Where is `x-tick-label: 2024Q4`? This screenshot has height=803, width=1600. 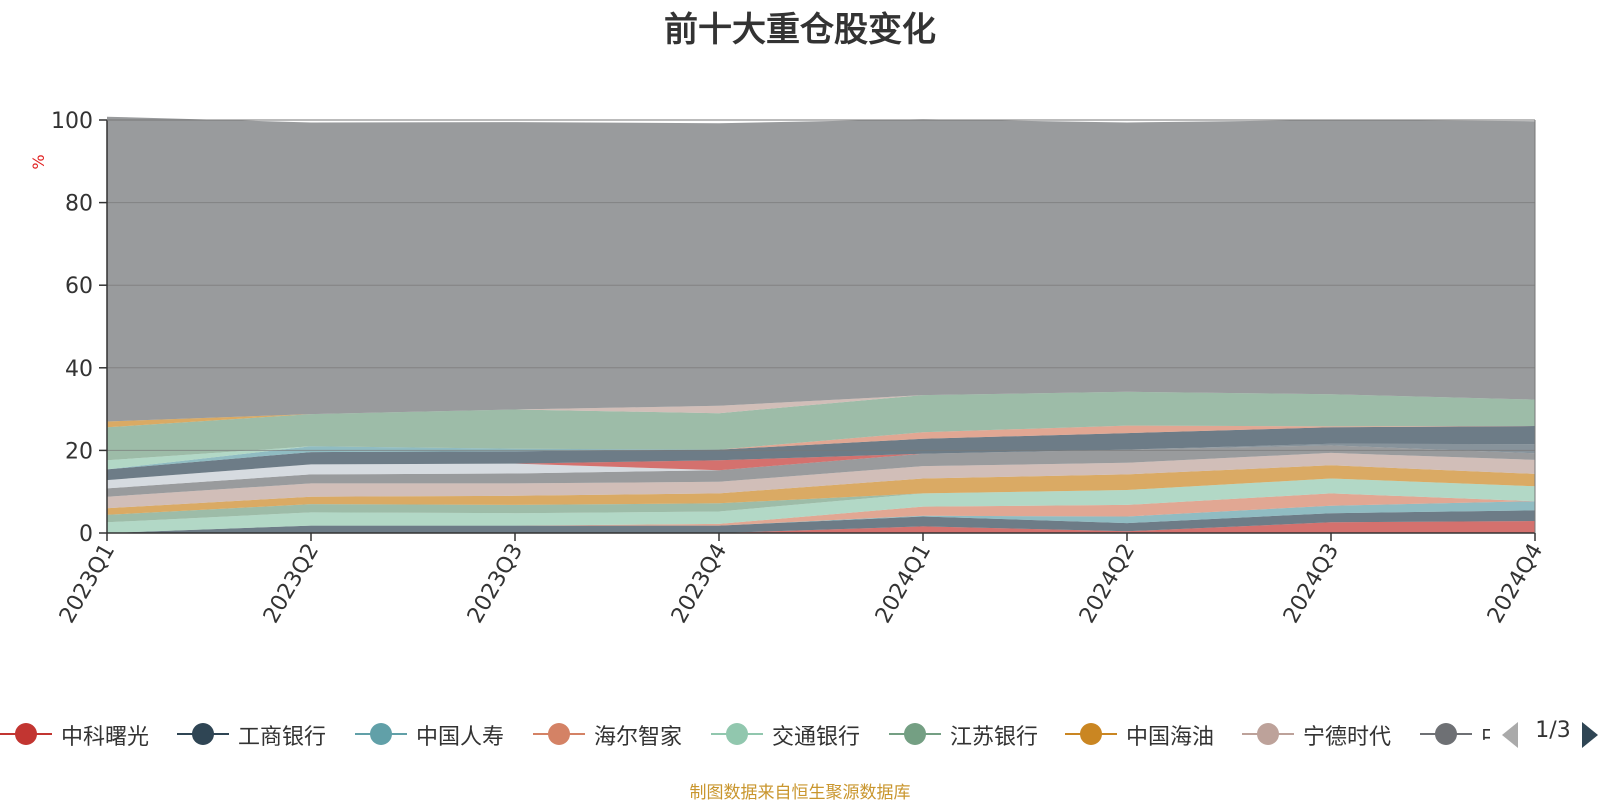 x-tick-label: 2024Q4 is located at coordinates (1515, 584).